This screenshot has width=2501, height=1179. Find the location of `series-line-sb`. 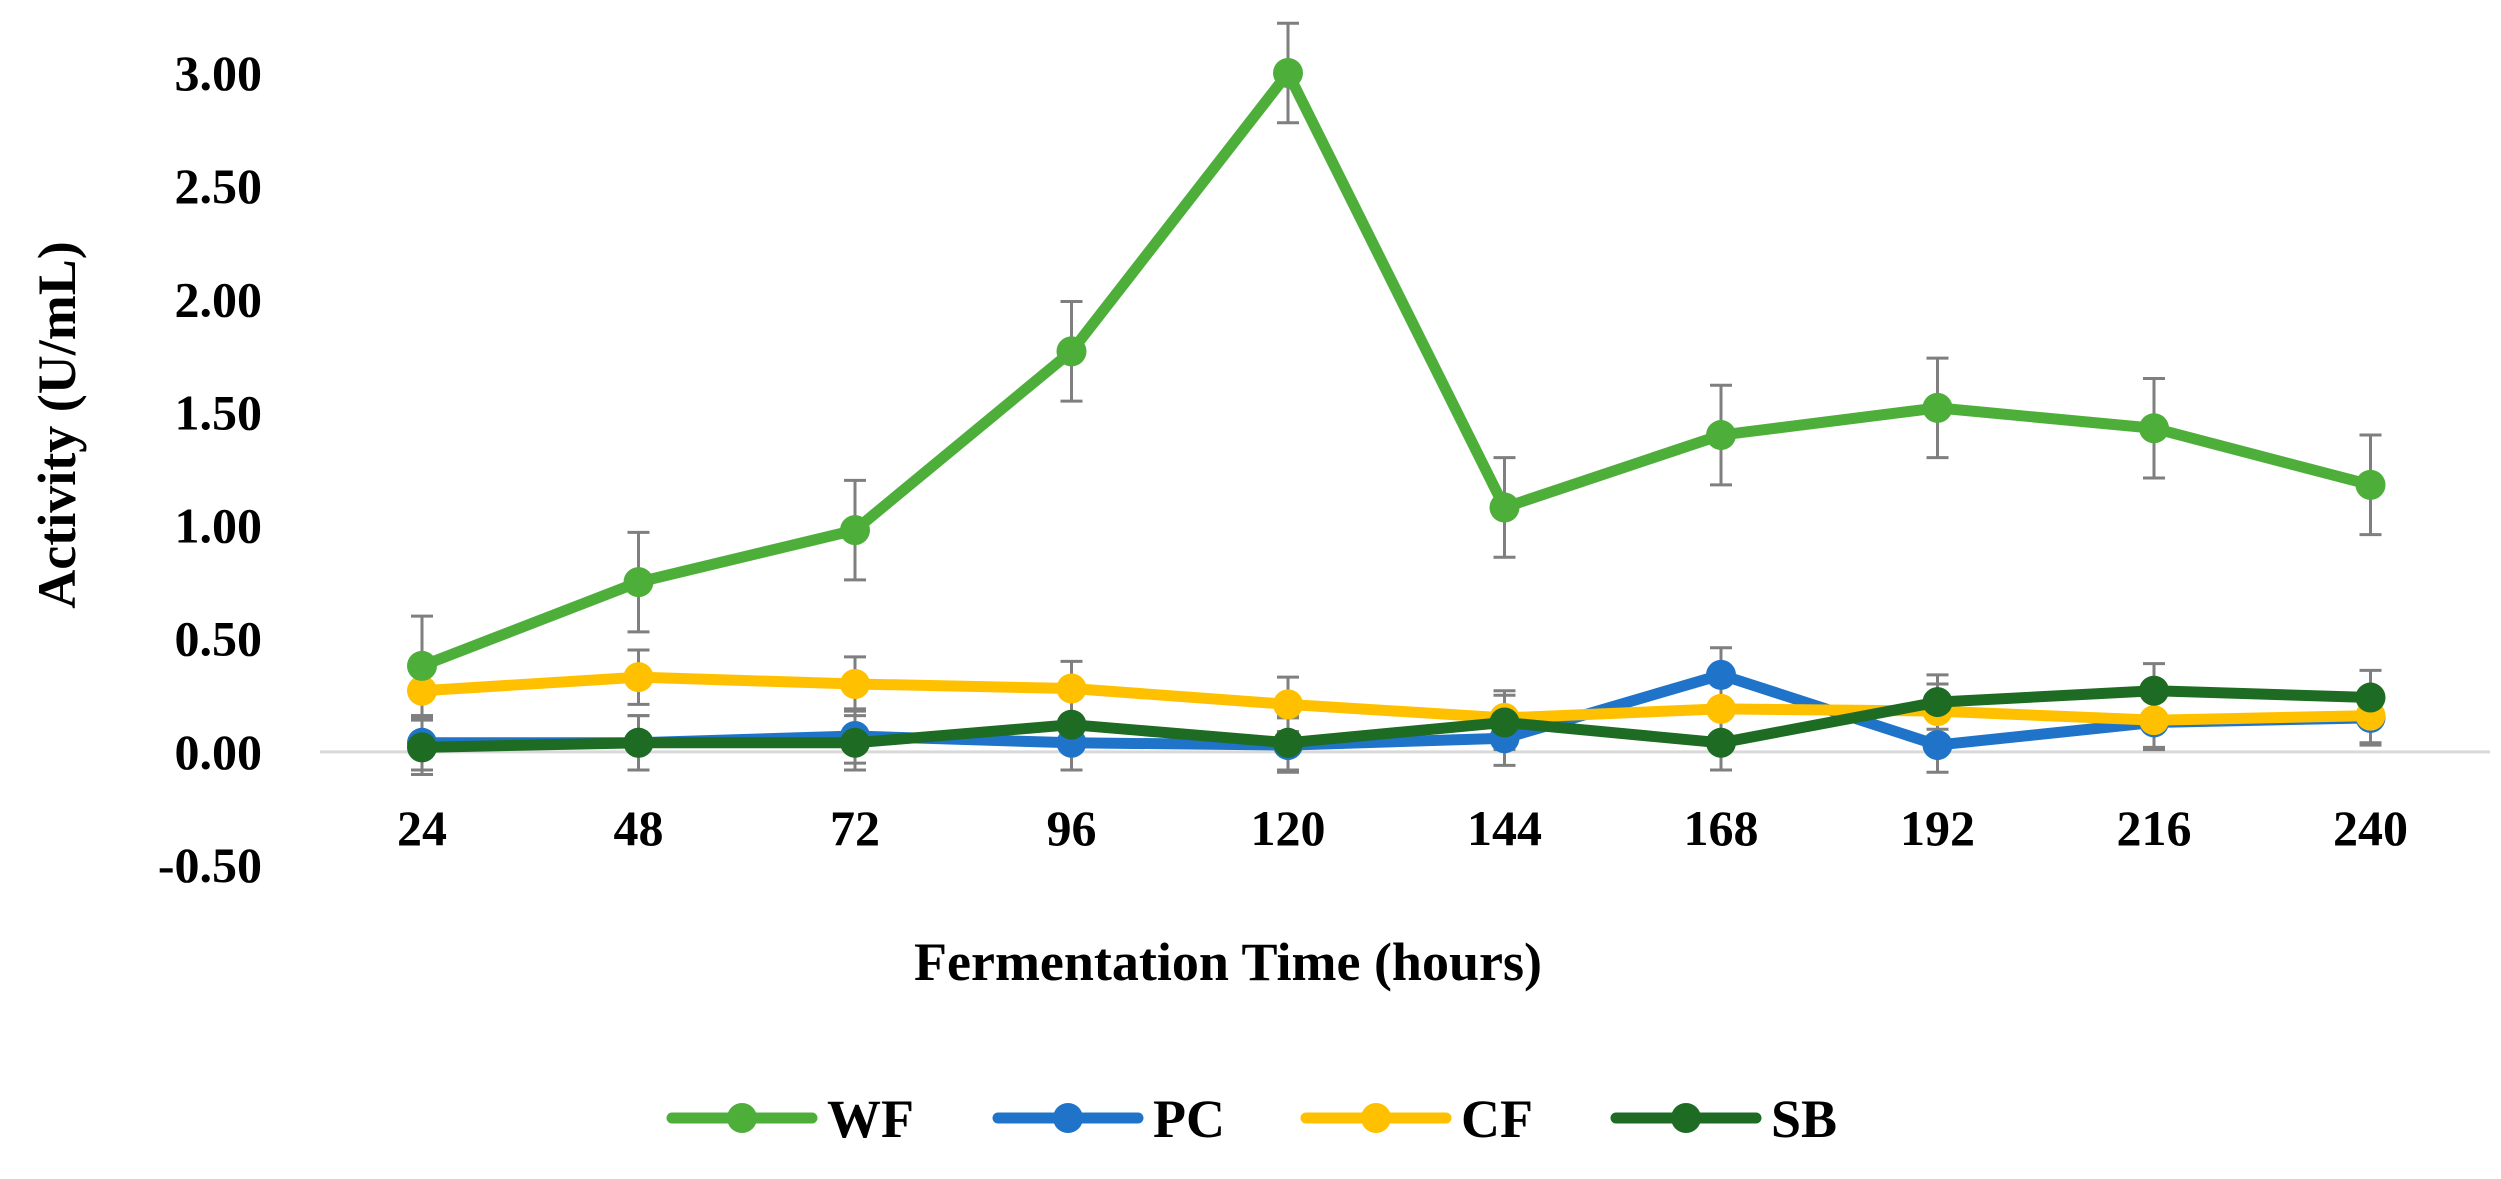

series-line-sb is located at coordinates (1396, 719).